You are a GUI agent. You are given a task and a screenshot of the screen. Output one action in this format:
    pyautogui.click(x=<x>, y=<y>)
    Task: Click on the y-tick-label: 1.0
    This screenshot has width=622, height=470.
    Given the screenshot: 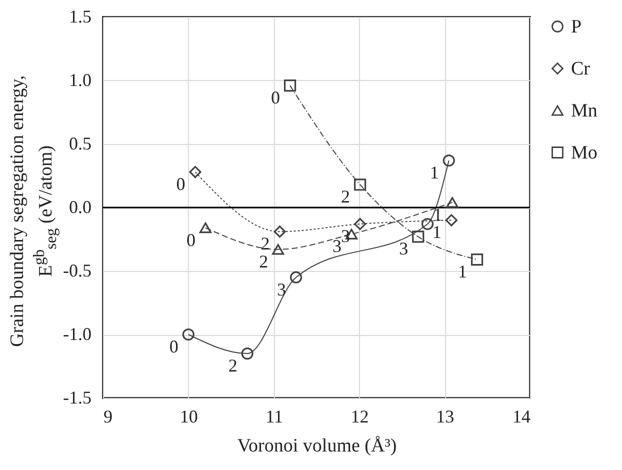 What is the action you would take?
    pyautogui.click(x=80, y=80)
    